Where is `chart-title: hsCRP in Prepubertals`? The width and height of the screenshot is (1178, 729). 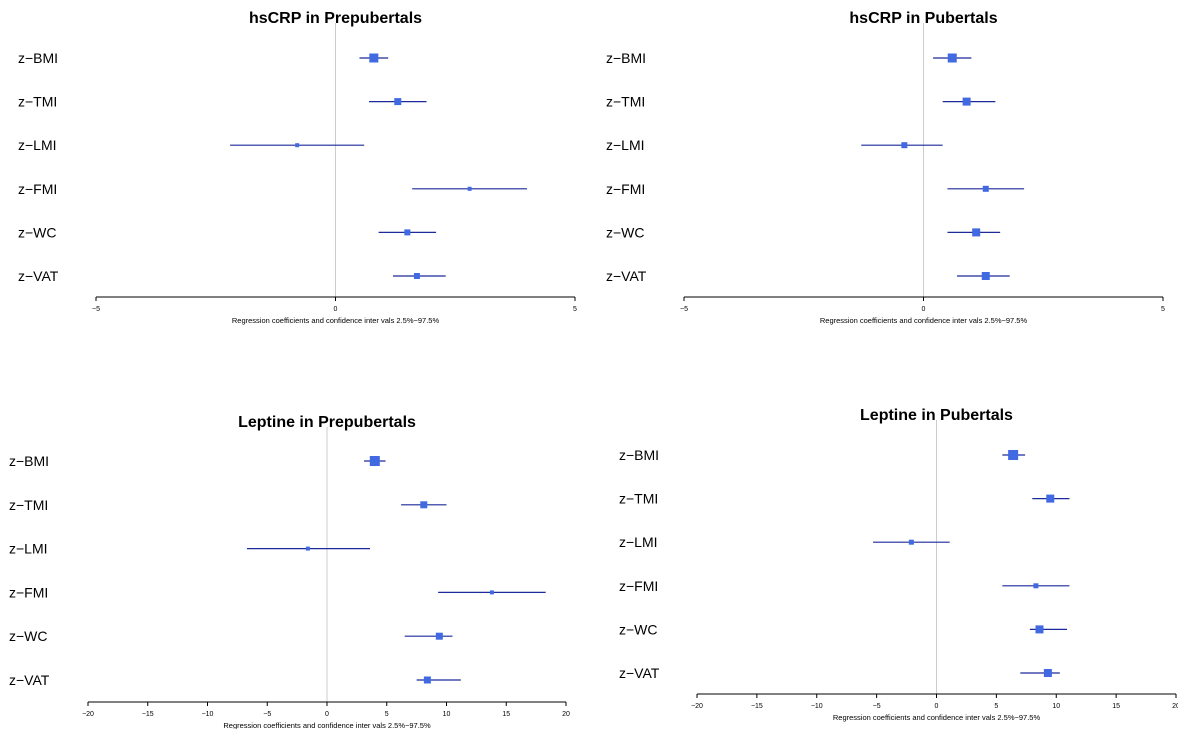
chart-title: hsCRP in Prepubertals is located at coordinates (335, 18).